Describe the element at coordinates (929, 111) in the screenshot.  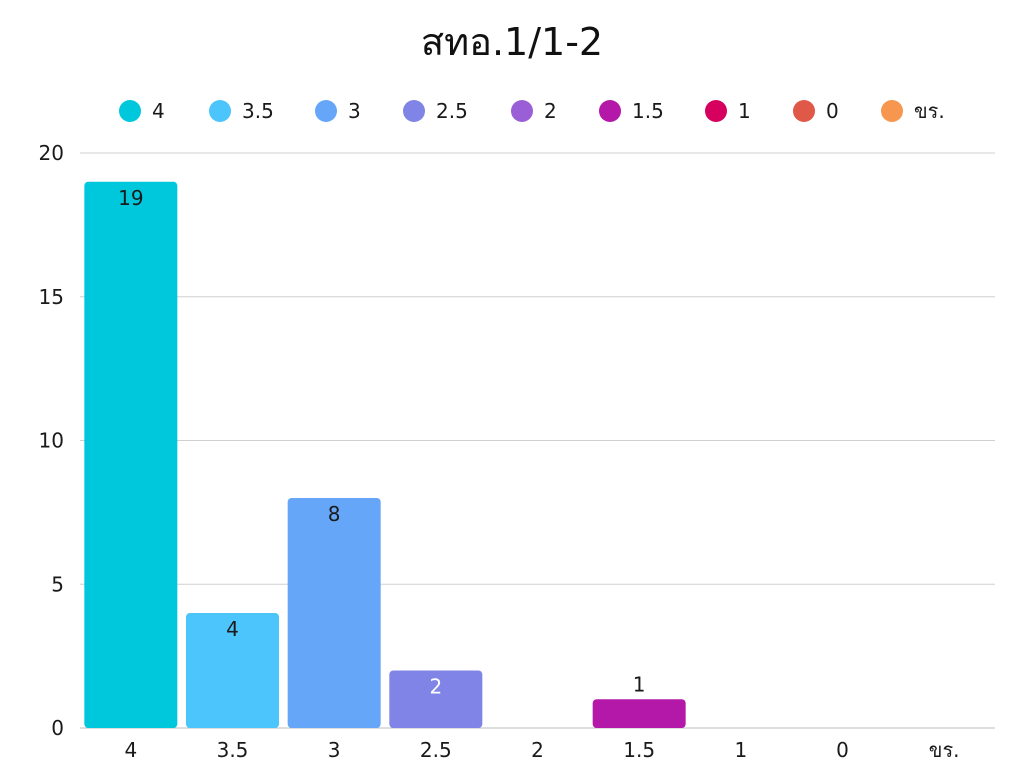
I see `legend-label: ขร.` at that location.